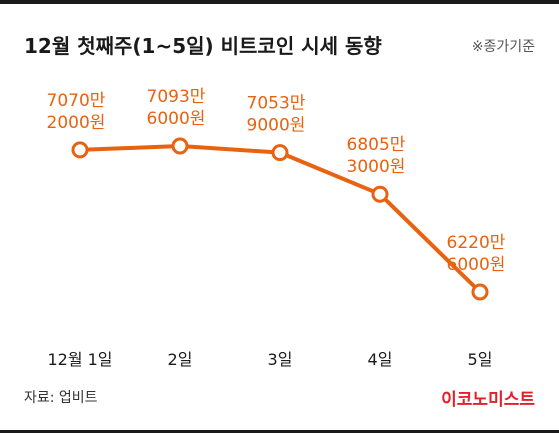 Image resolution: width=559 pixels, height=433 pixels. What do you see at coordinates (276, 115) in the screenshot?
I see `data-label: 7053만 9000원` at bounding box center [276, 115].